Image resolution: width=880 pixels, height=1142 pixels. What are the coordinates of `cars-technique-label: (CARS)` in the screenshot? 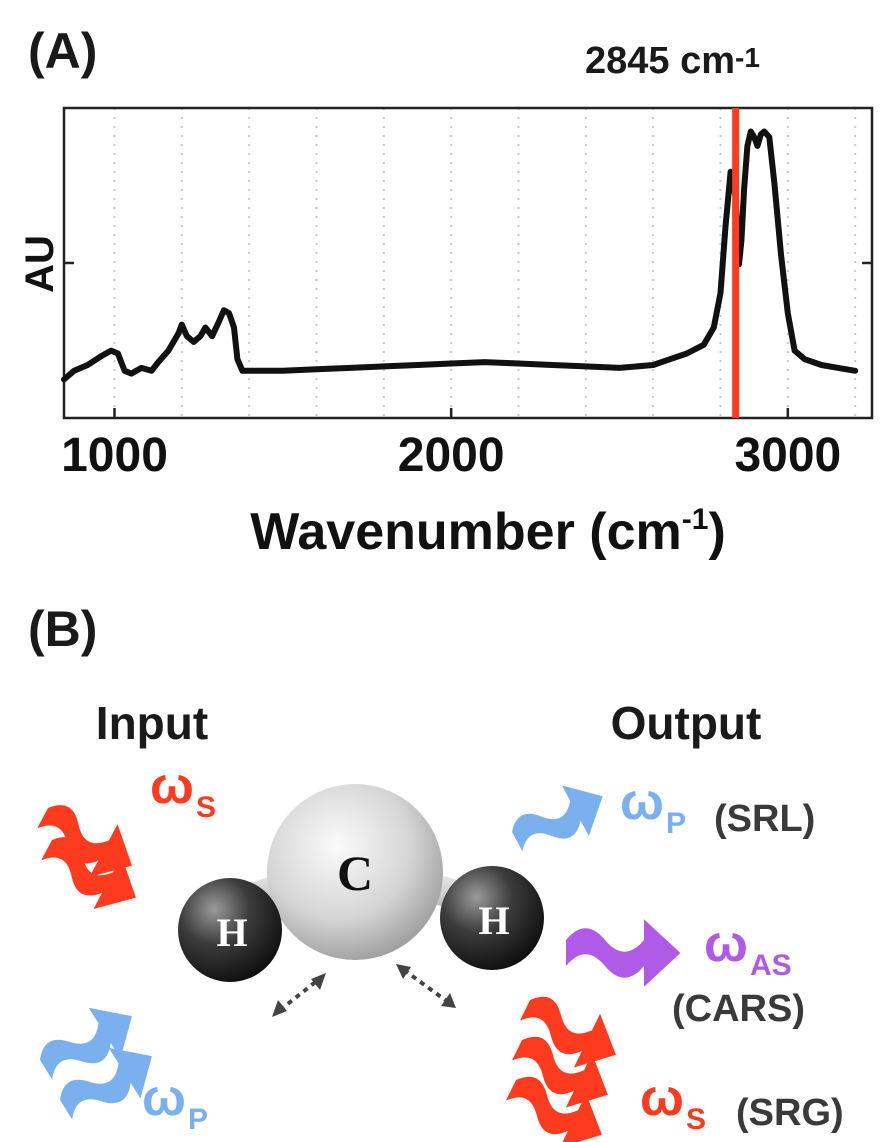 It's located at (738, 1009).